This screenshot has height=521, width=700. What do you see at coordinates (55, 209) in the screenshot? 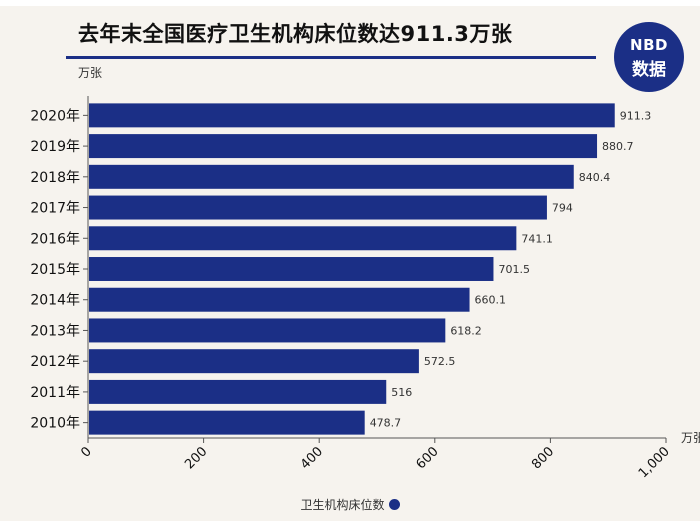
I see `y-tick-label: 2017年` at bounding box center [55, 209].